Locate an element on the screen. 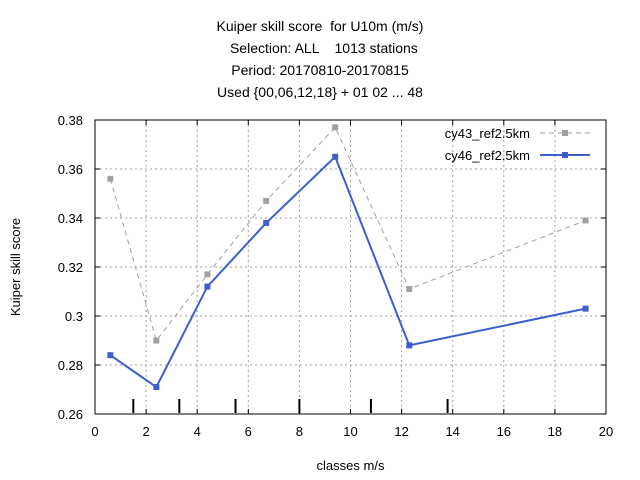  point-cy46_ref2.5km-3 is located at coordinates (266, 222).